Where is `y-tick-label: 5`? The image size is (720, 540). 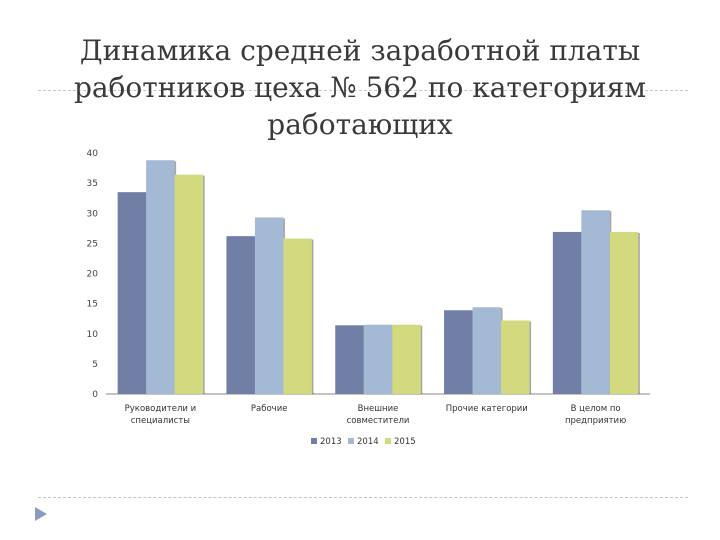
y-tick-label: 5 is located at coordinates (95, 365).